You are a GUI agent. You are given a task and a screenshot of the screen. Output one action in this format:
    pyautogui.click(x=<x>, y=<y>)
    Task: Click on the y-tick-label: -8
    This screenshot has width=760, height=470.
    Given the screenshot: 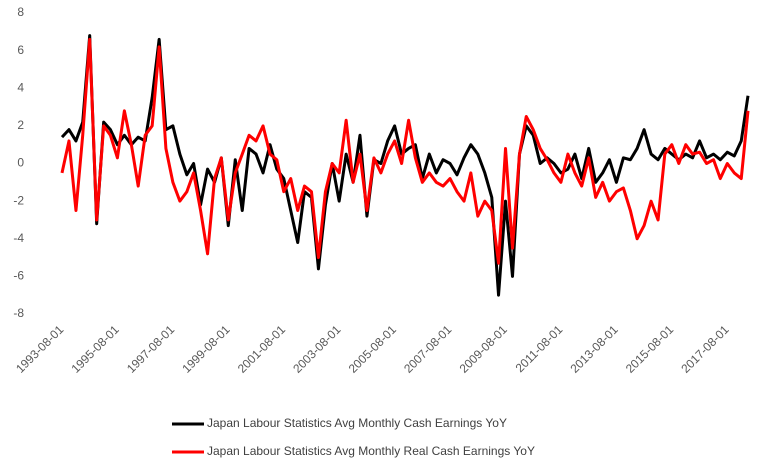 What is the action you would take?
    pyautogui.click(x=18, y=313)
    